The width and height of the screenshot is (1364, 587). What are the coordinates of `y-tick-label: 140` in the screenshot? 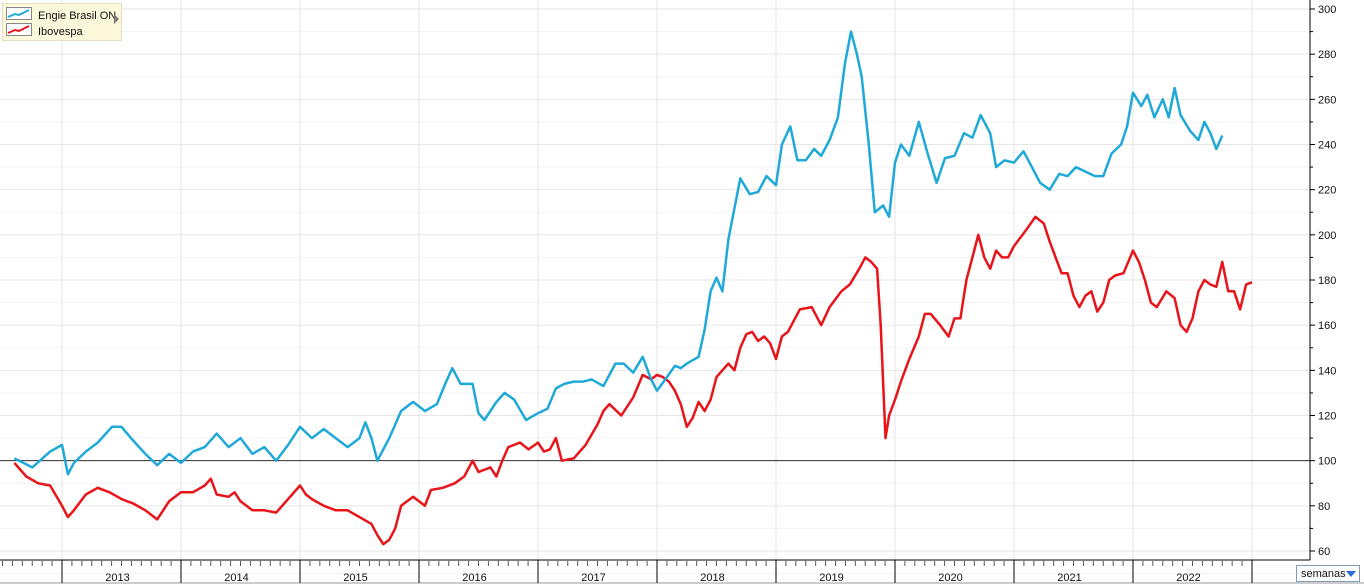 It's located at (1327, 371).